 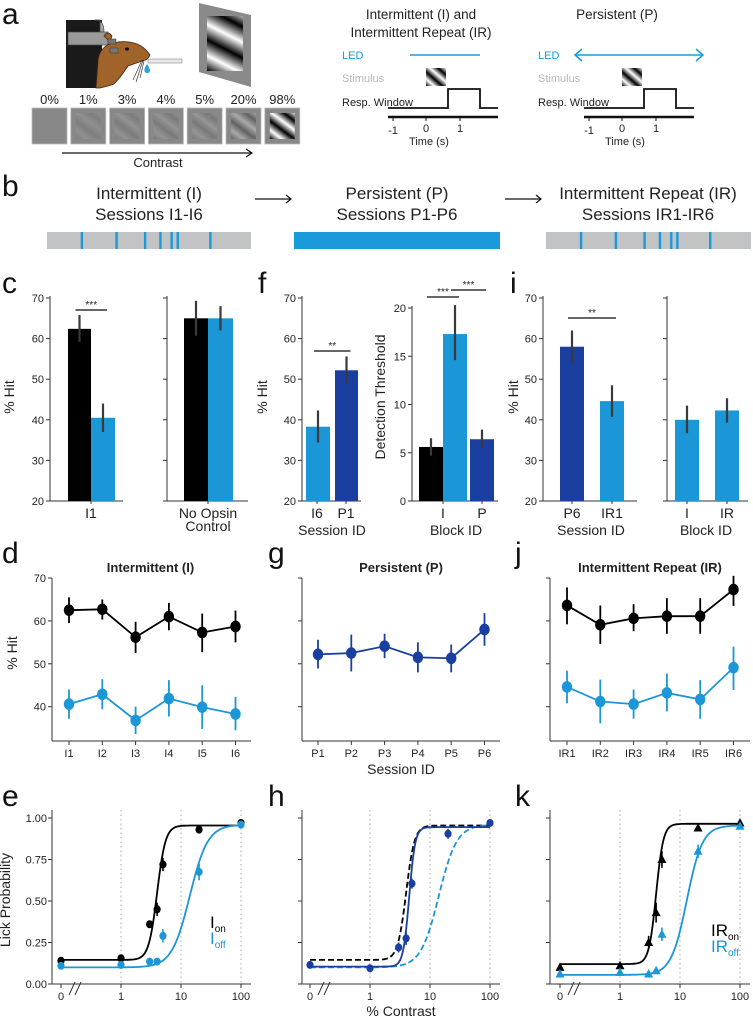 I want to click on arrow-head-icon, so click(x=538, y=199).